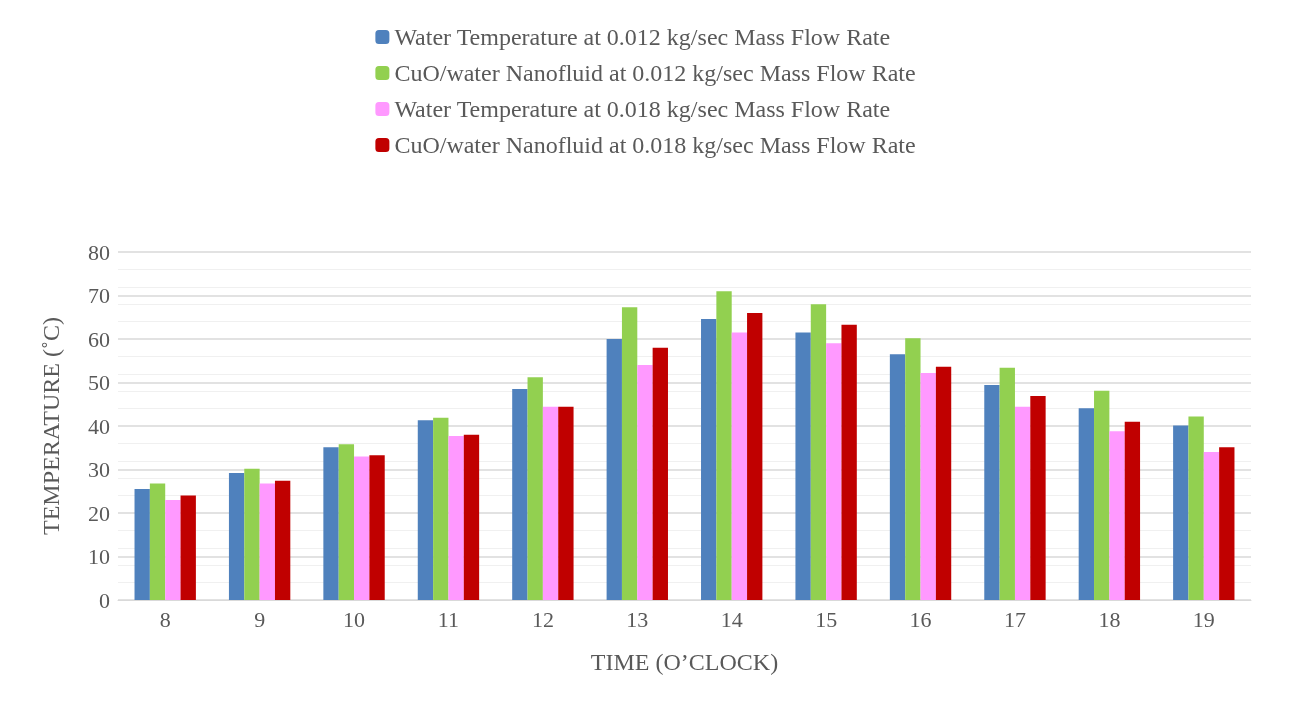 This screenshot has height=722, width=1291. What do you see at coordinates (684, 662) in the screenshot?
I see `x-axis-title: TIME (O’CLOCK)` at bounding box center [684, 662].